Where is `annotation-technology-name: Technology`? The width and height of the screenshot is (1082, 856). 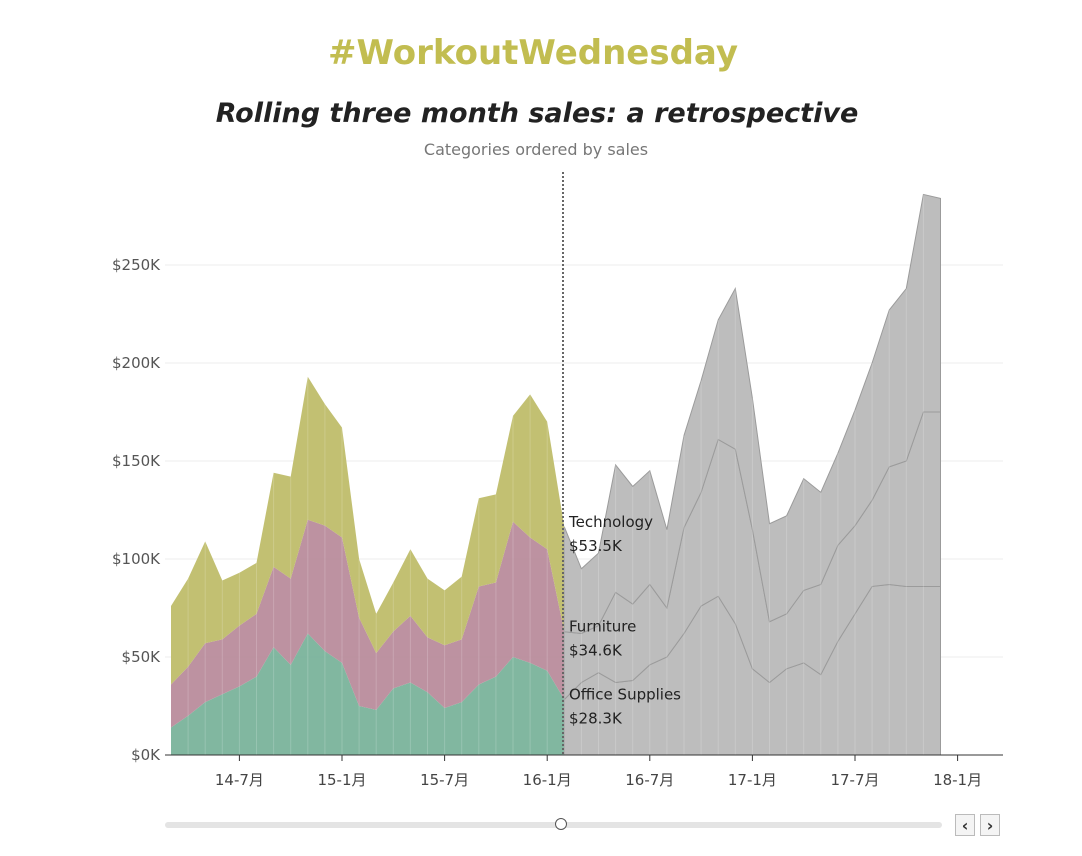
annotation-technology-name: Technology is located at coordinates (610, 522).